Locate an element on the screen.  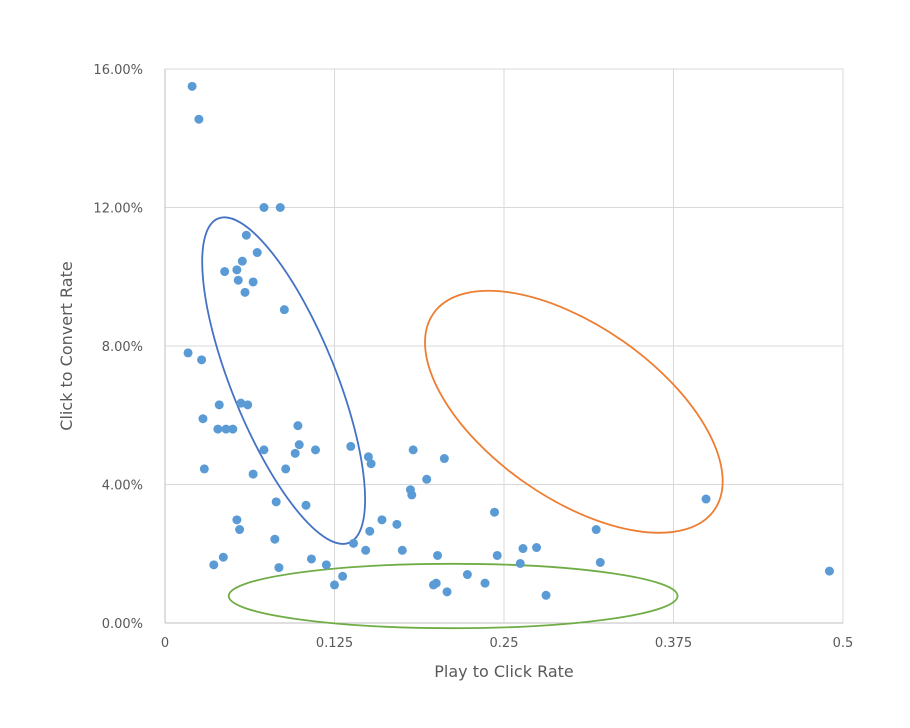
x-tick-label: 0.5 is located at coordinates (843, 643).